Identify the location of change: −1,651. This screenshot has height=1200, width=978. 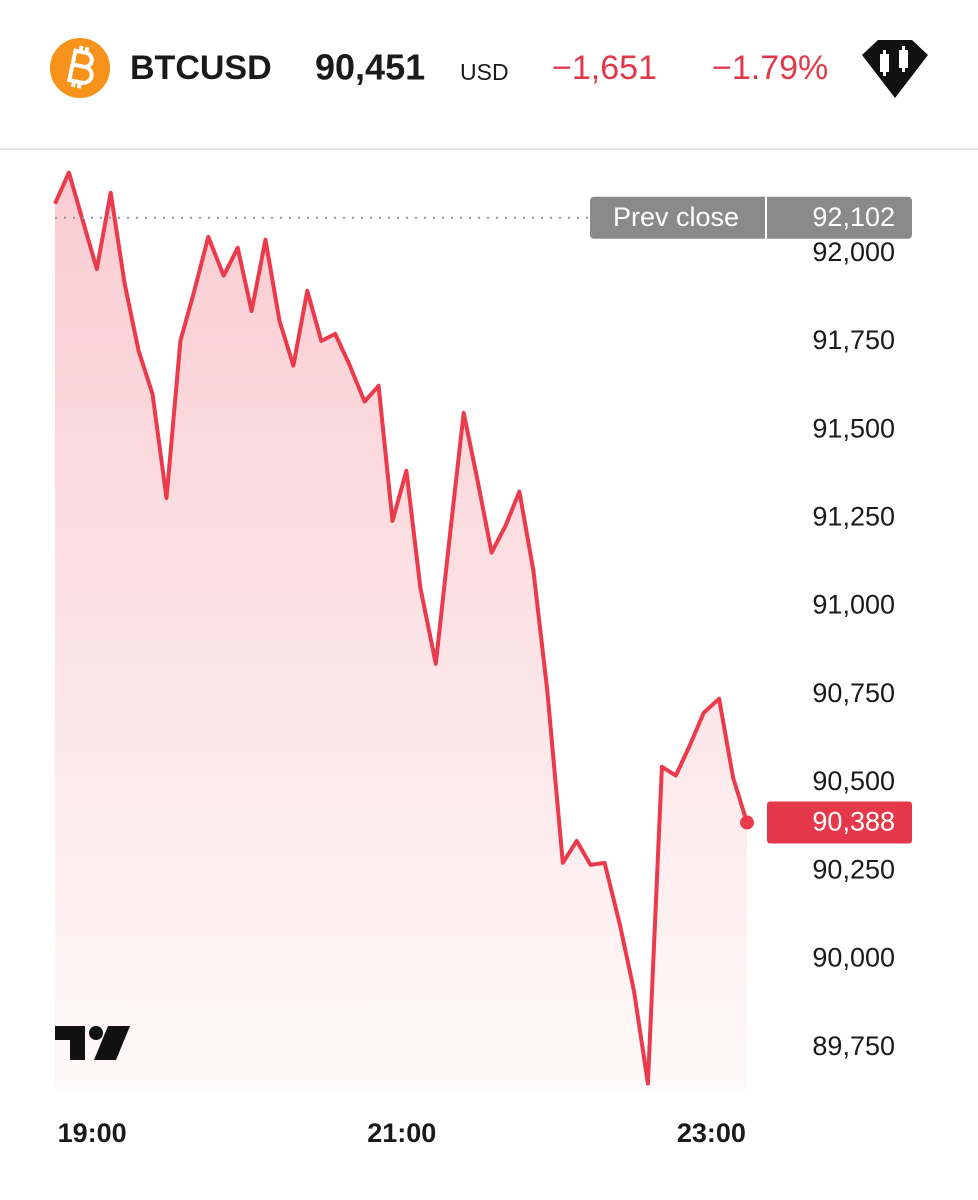
(604, 68).